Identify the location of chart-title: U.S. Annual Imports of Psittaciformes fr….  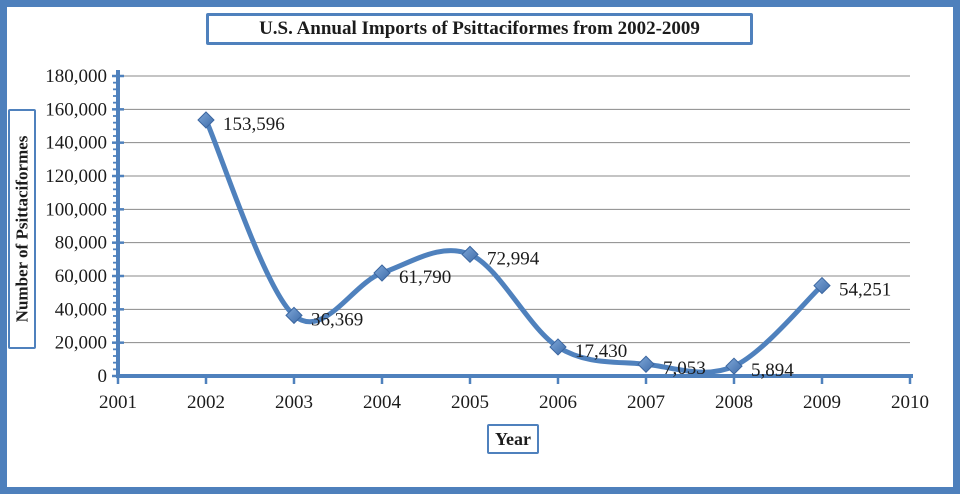
(479, 28).